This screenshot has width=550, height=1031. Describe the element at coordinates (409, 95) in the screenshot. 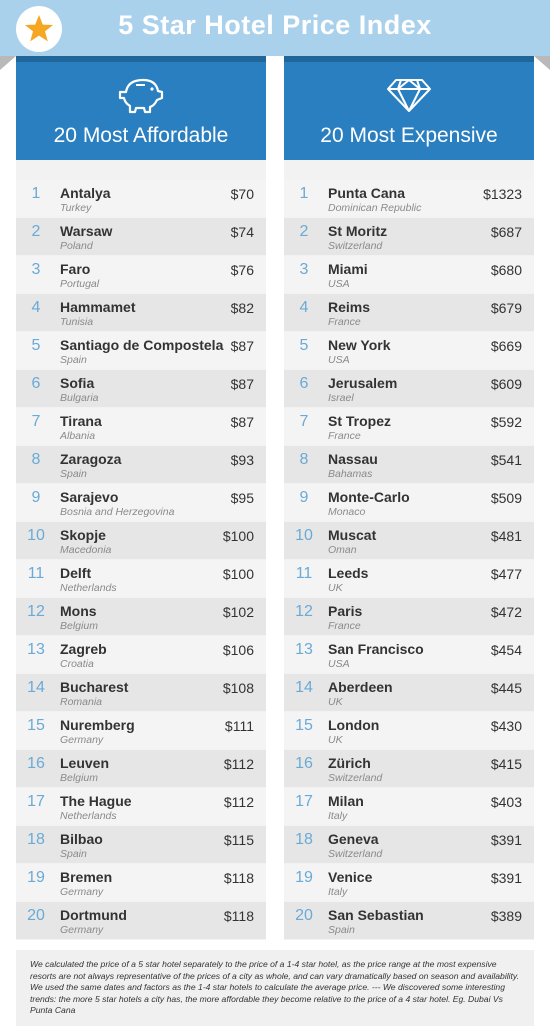

I see `diamond-icon` at that location.